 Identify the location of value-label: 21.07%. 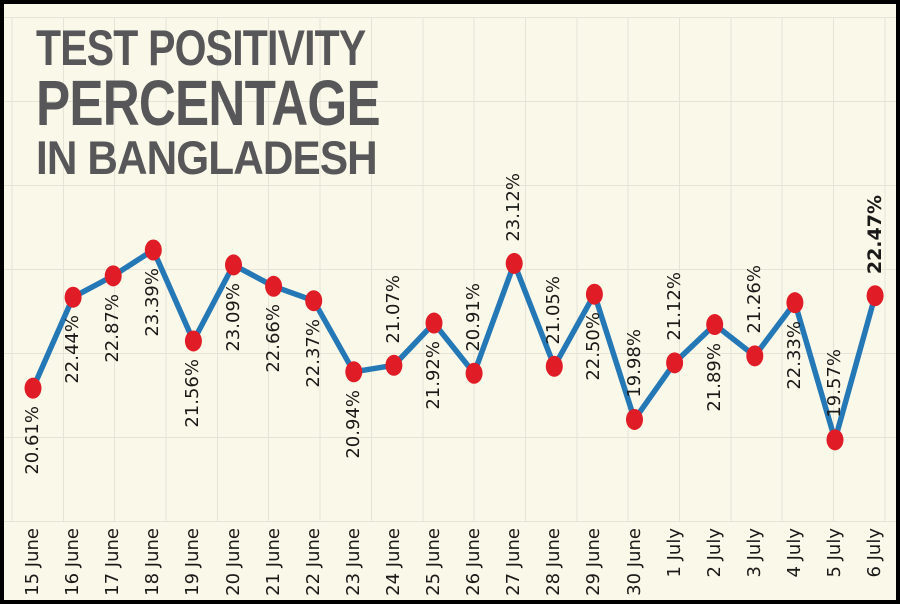
(393, 309).